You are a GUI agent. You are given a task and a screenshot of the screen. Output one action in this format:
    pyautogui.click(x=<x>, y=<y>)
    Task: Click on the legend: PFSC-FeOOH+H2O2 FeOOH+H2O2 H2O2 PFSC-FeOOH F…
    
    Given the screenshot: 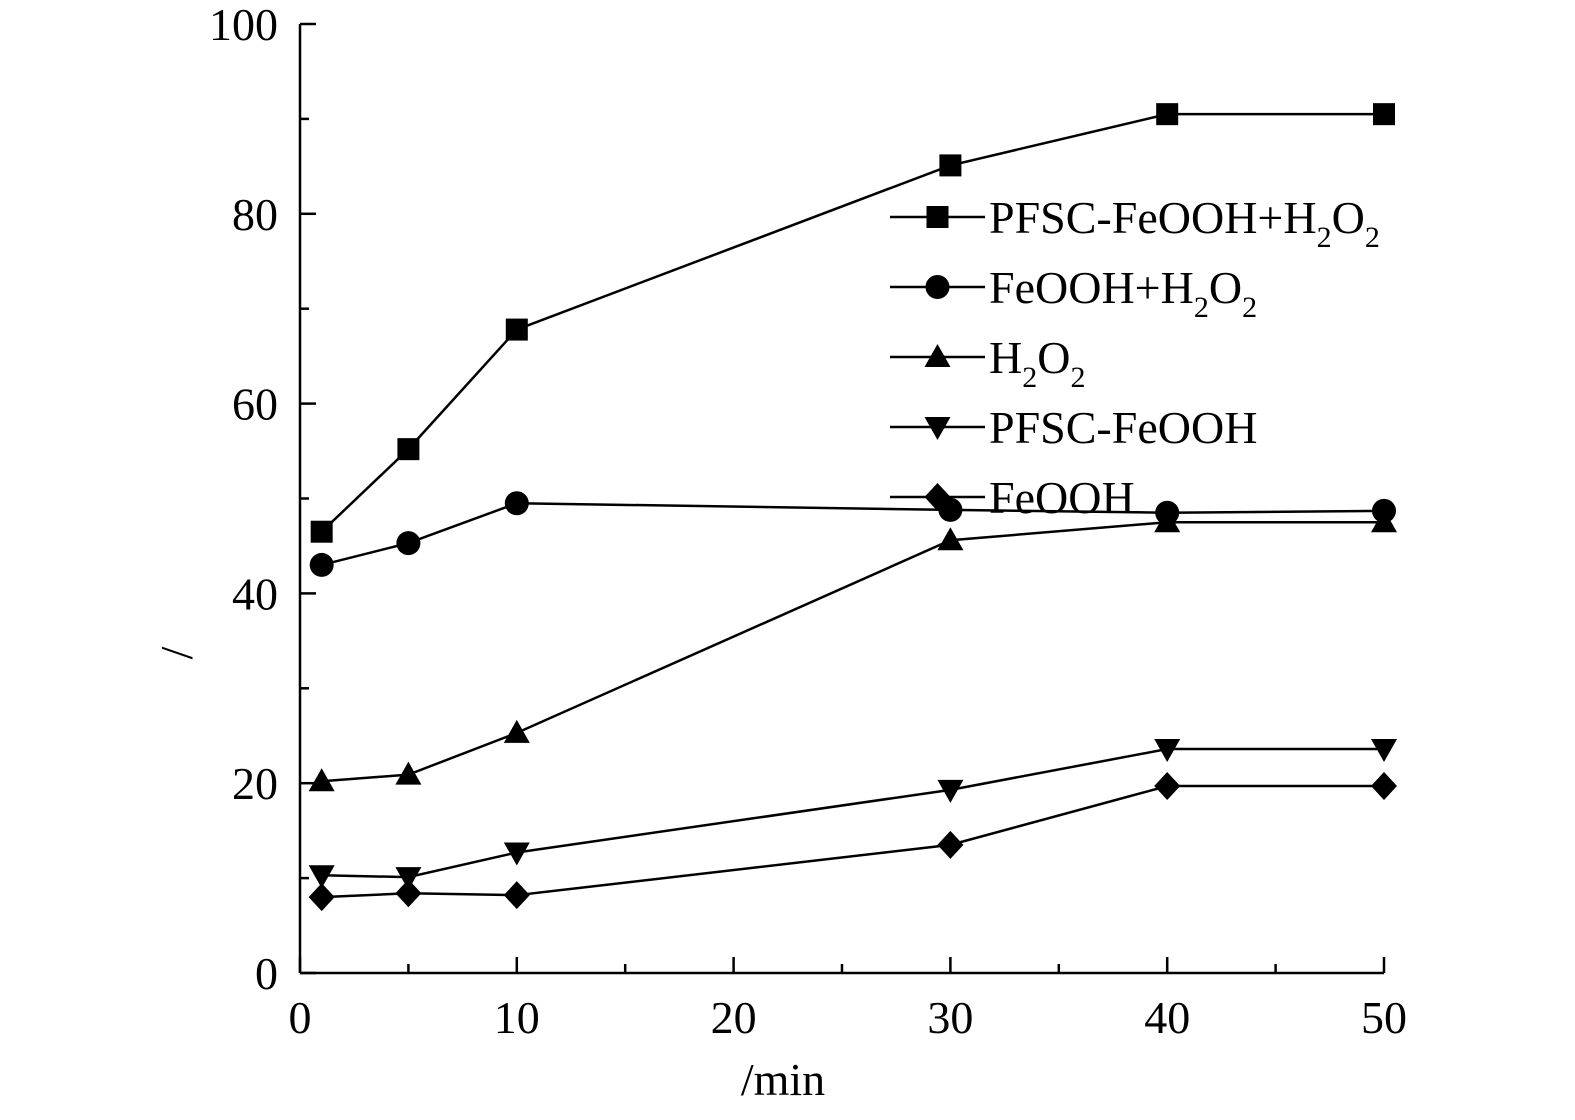 What is the action you would take?
    pyautogui.click(x=1135, y=357)
    